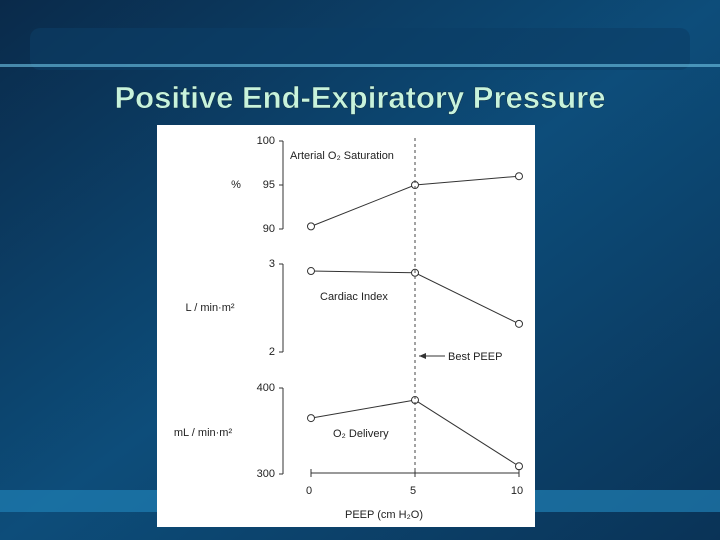 This screenshot has height=540, width=720. Describe the element at coordinates (360, 65) in the screenshot. I see `decor-line` at that location.